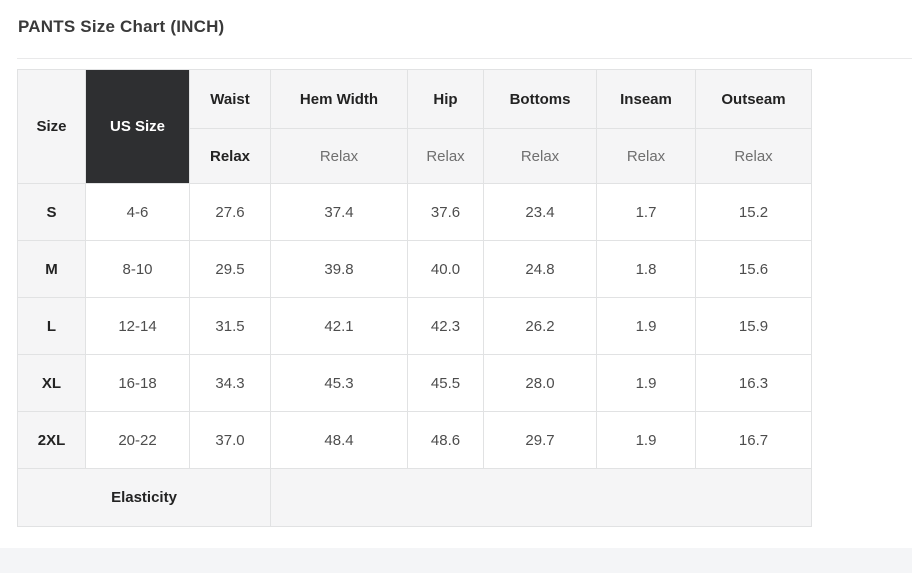  Describe the element at coordinates (445, 212) in the screenshot. I see `cell-hip: 37.6` at that location.